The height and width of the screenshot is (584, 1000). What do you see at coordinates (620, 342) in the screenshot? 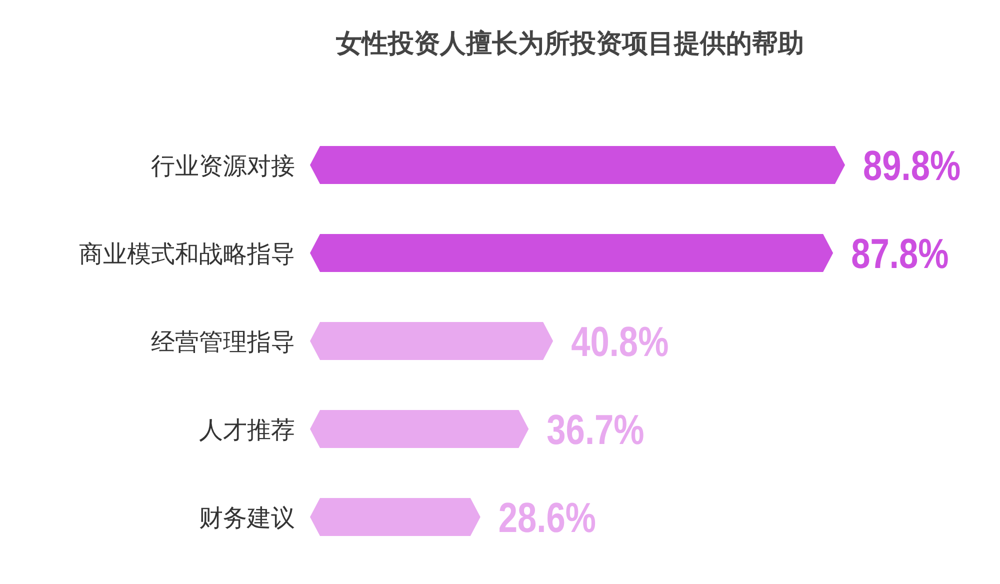
I see `data-label: 40.8%` at bounding box center [620, 342].